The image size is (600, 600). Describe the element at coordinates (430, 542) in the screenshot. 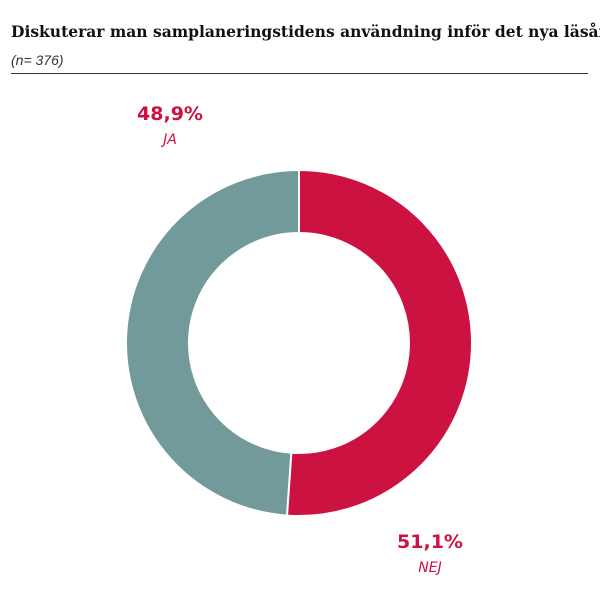

I see `value-label: 51,1%` at that location.